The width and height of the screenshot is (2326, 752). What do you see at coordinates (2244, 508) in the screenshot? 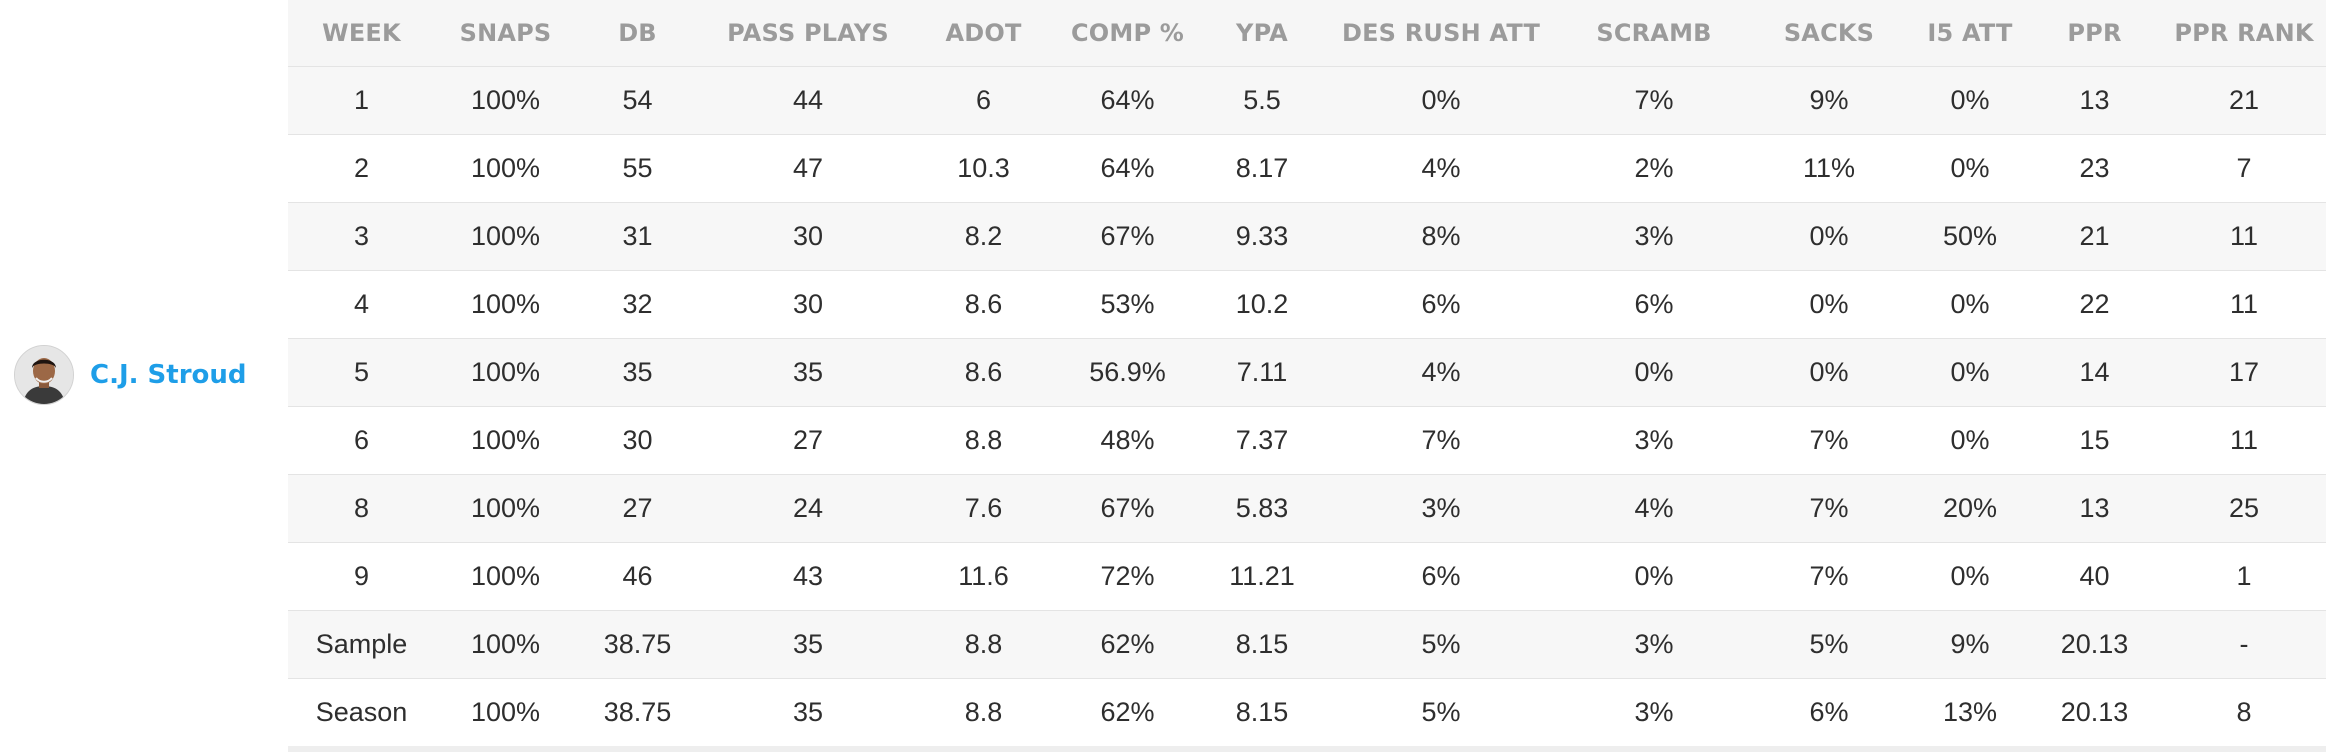
I see `table-cell: 25` at bounding box center [2244, 508].